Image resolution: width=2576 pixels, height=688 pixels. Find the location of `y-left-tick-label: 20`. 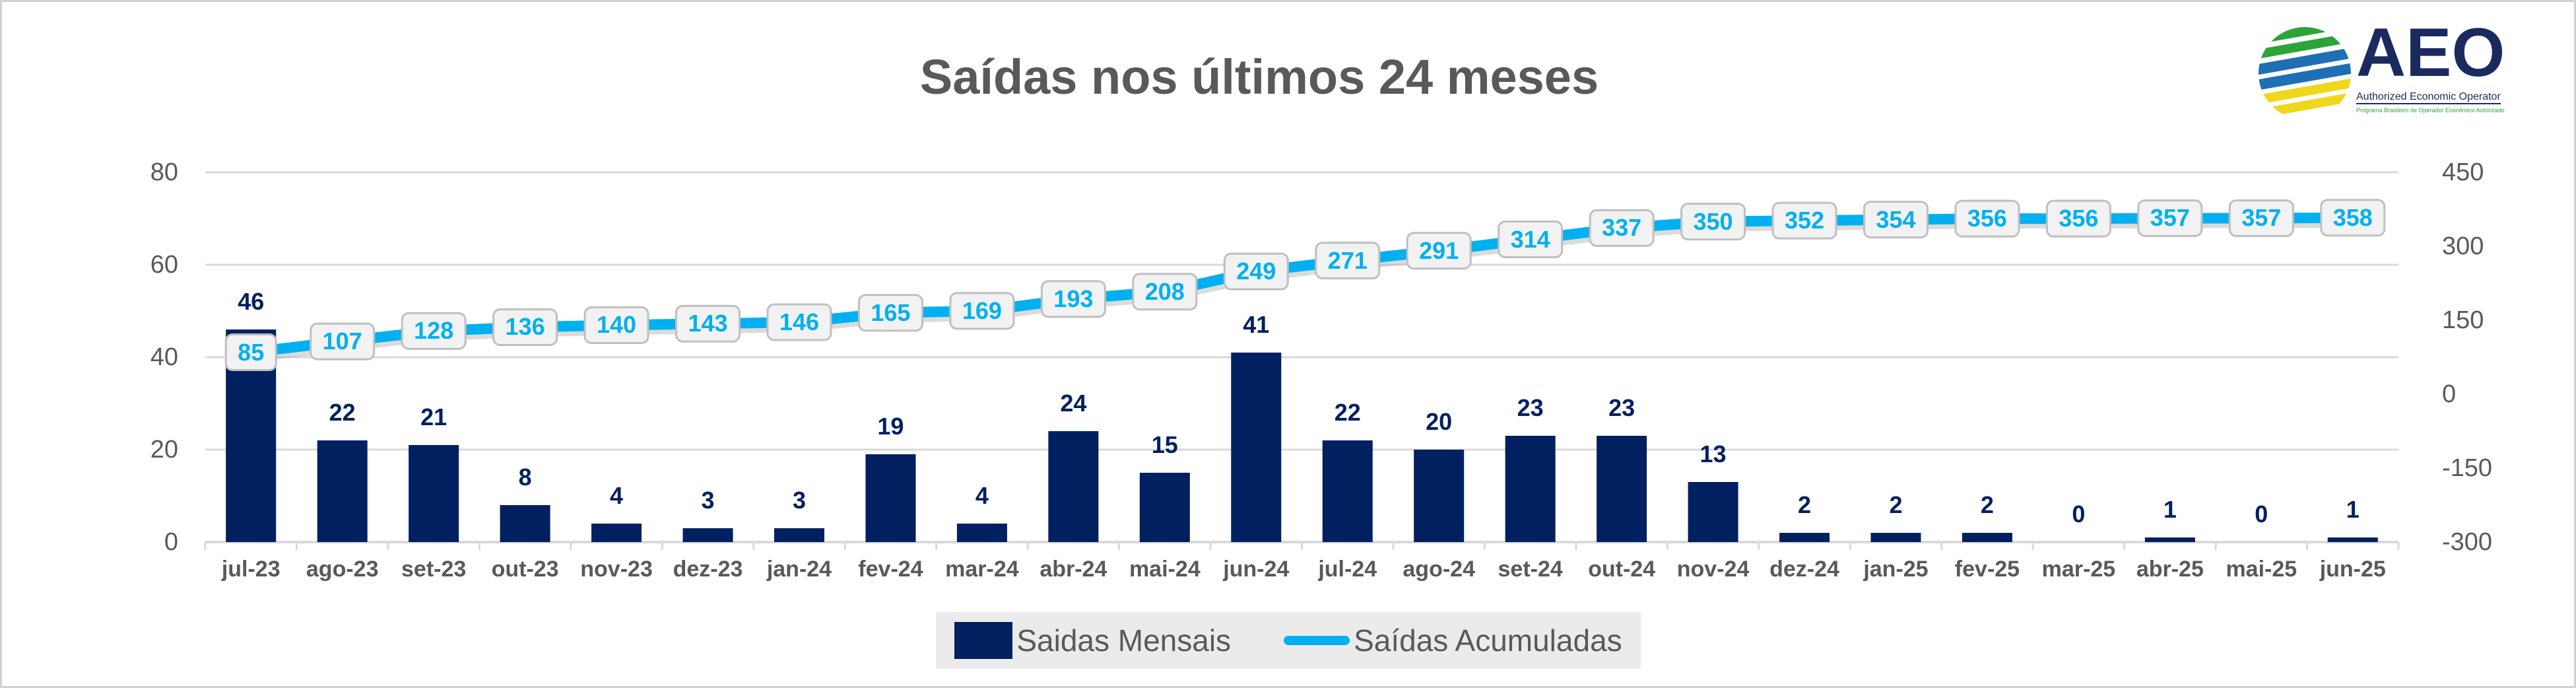

y-left-tick-label: 20 is located at coordinates (164, 450).